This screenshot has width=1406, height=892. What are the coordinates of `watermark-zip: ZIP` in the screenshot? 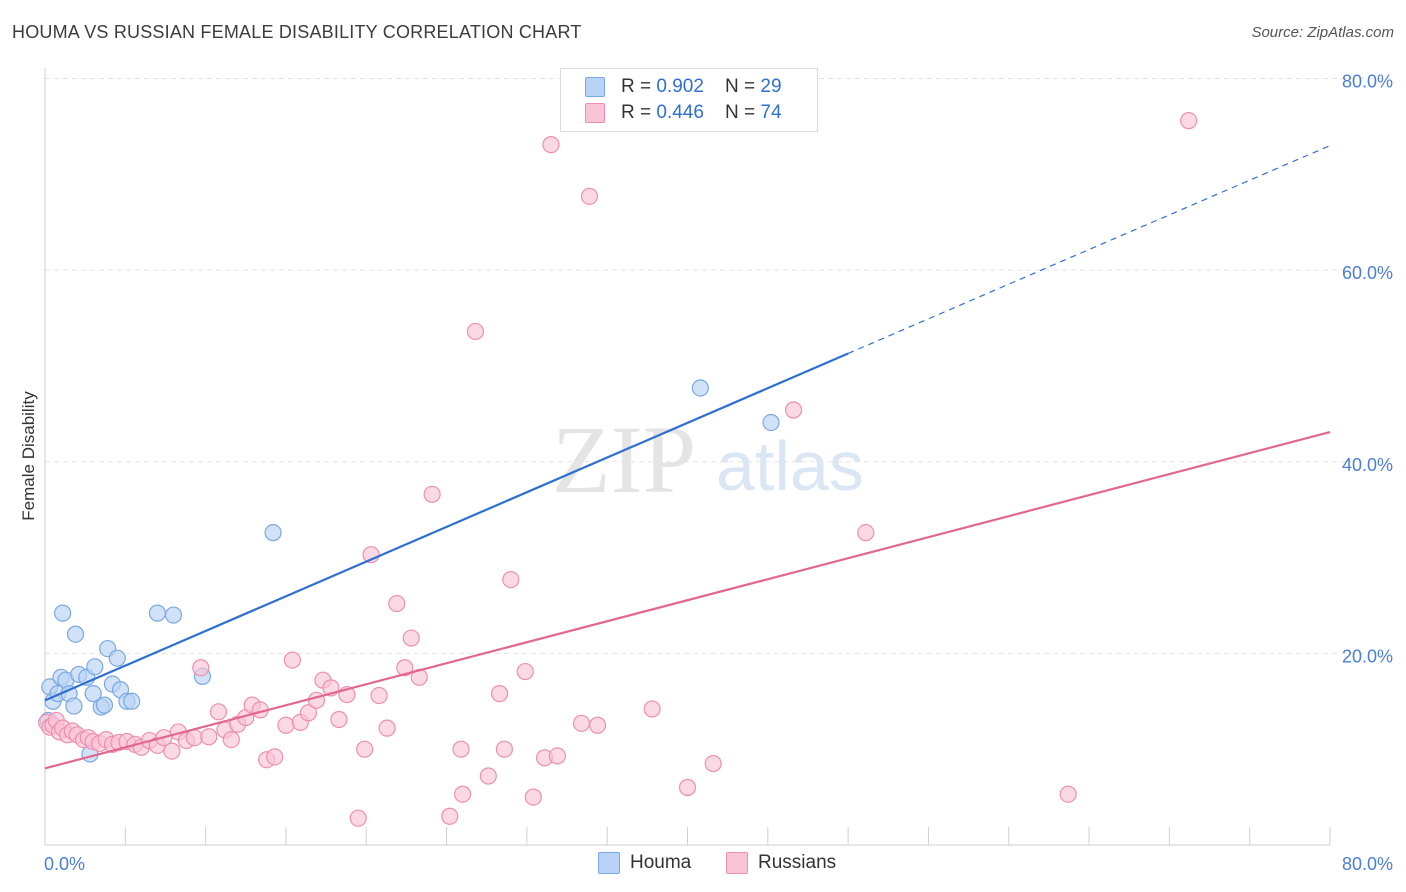 It's located at (624, 459).